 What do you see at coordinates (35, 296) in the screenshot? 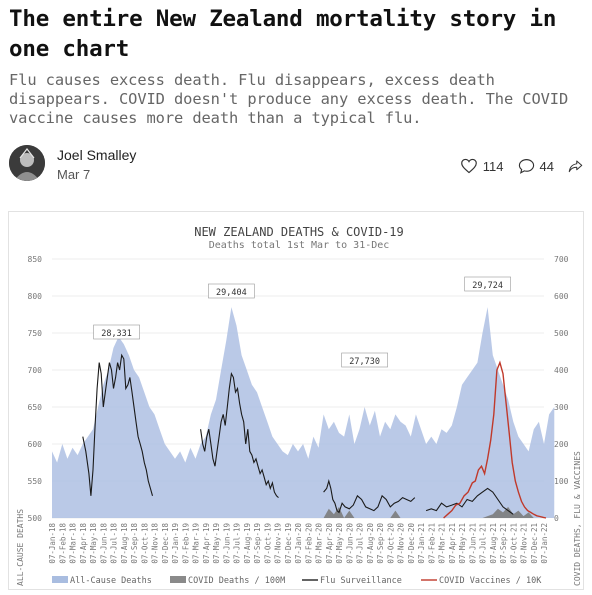
I see `y-tick-label: 800` at bounding box center [35, 296].